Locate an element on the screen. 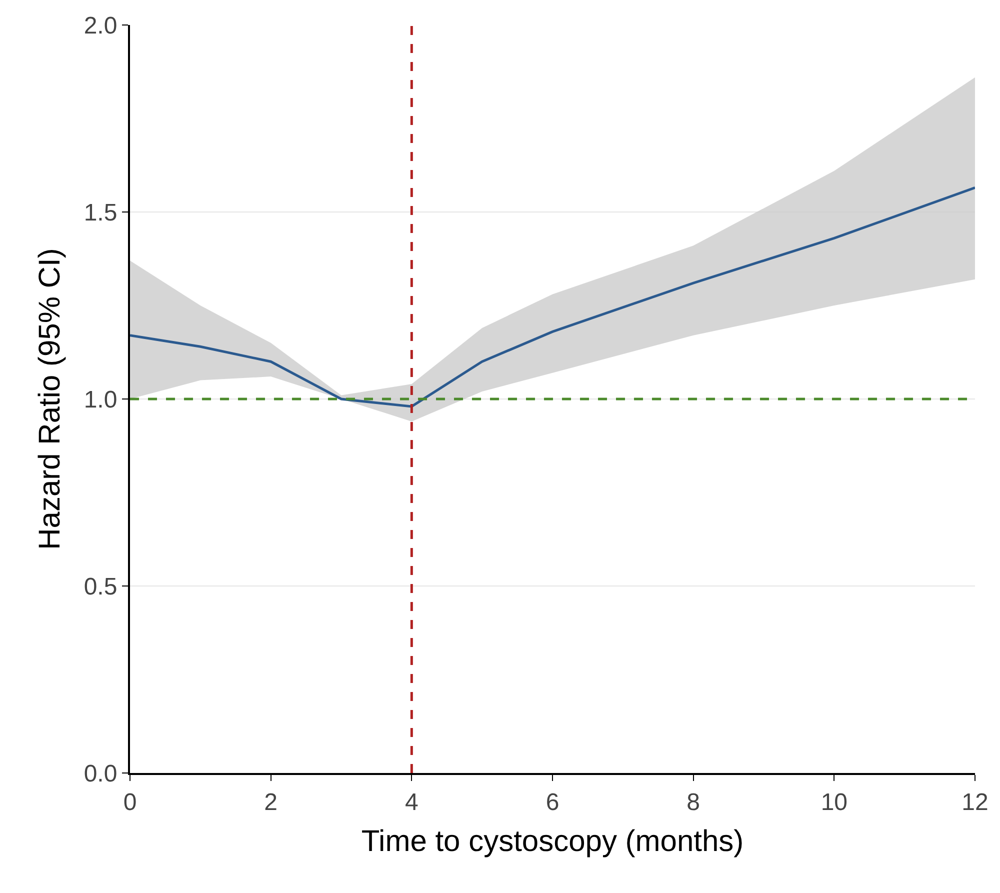 The image size is (1000, 893). x-tick-label: 2 is located at coordinates (271, 802).